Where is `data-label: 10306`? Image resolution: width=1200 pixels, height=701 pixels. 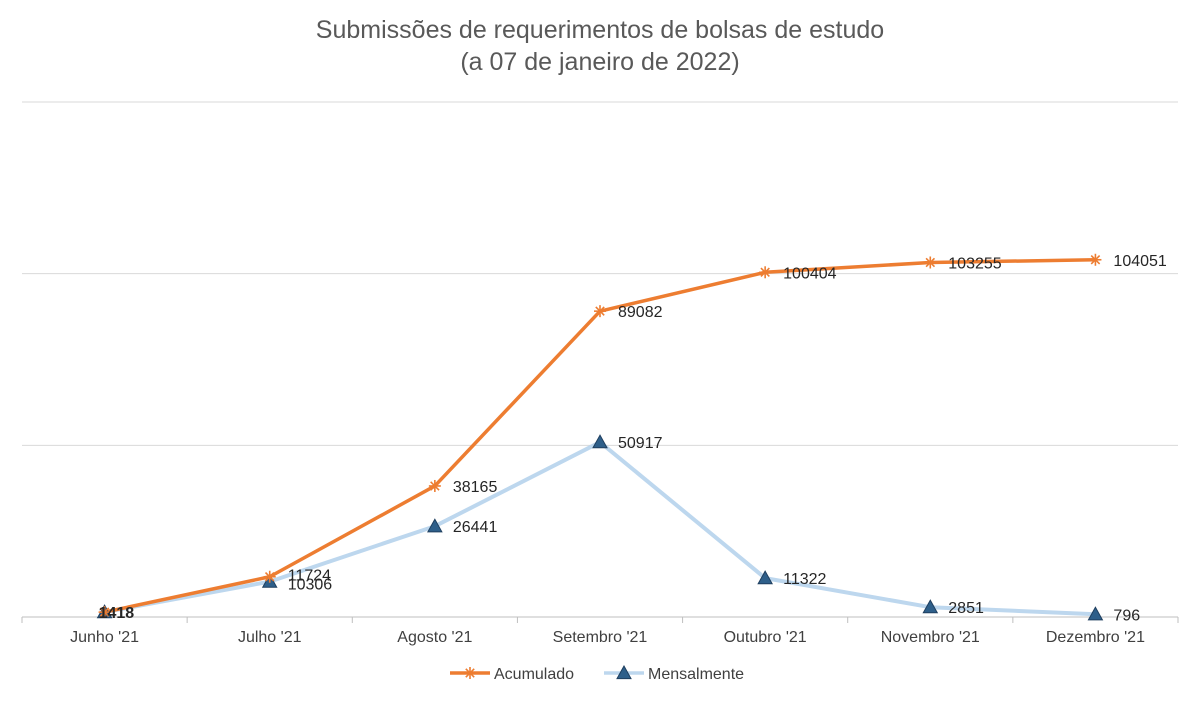
data-label: 10306 is located at coordinates (310, 585).